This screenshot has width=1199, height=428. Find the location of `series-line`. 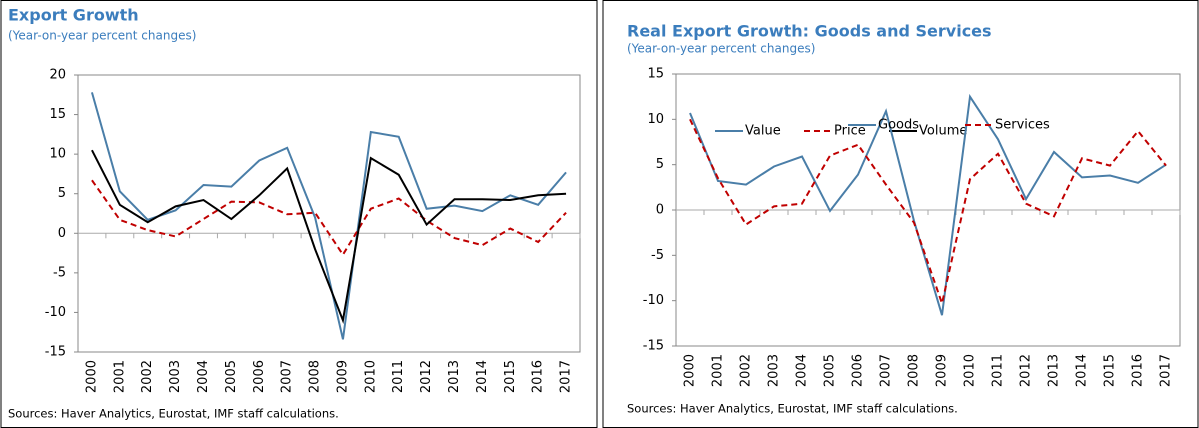

series-line is located at coordinates (329, 218).